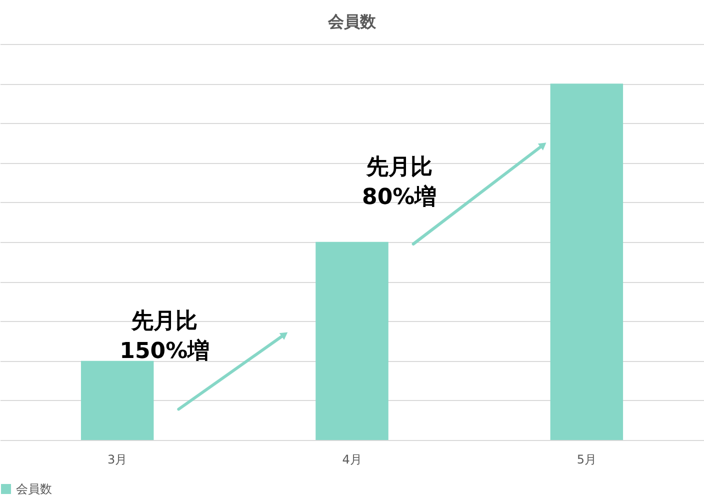 The height and width of the screenshot is (503, 704). I want to click on legend-label: 会員数, so click(34, 489).